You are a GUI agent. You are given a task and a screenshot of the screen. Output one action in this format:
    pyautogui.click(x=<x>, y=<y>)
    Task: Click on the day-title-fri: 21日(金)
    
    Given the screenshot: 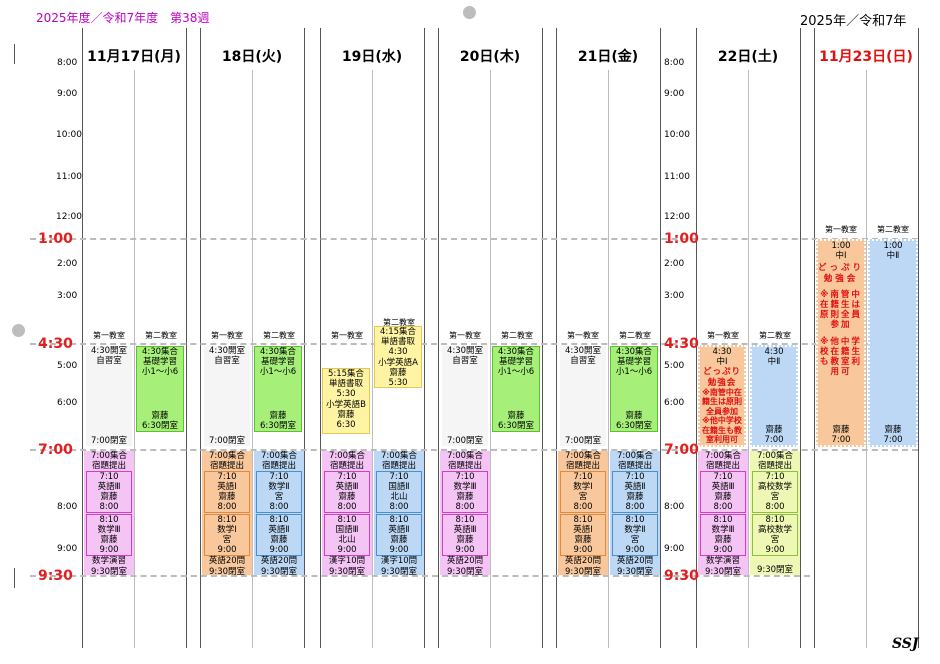 What is the action you would take?
    pyautogui.click(x=608, y=57)
    